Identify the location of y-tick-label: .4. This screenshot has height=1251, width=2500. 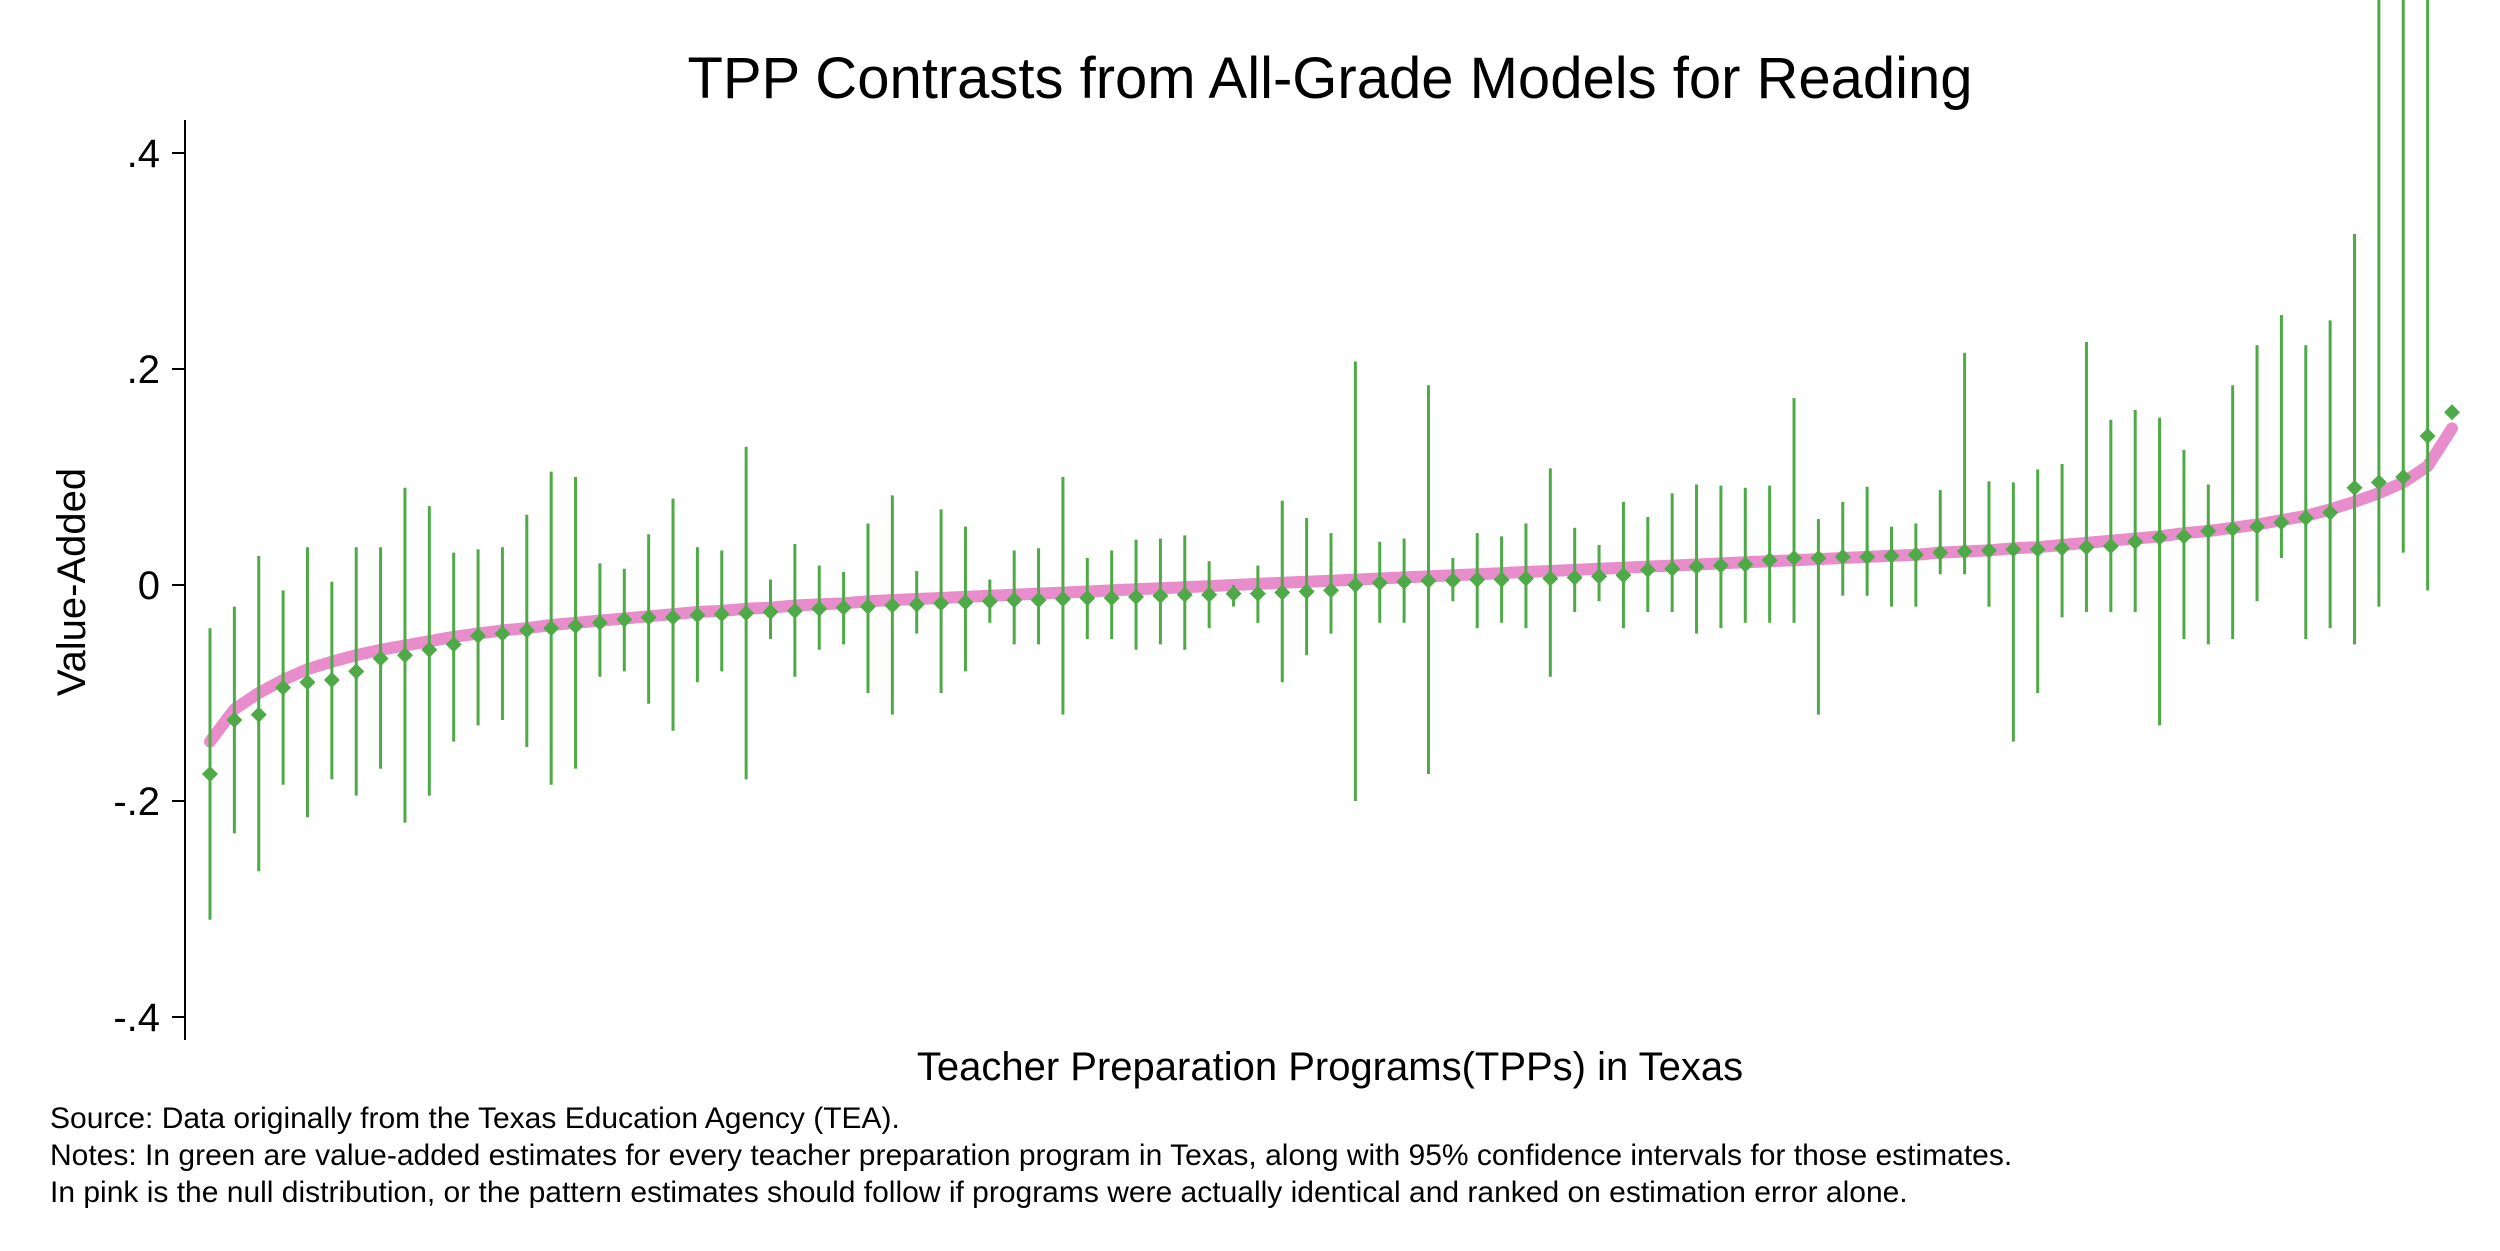
(143, 154).